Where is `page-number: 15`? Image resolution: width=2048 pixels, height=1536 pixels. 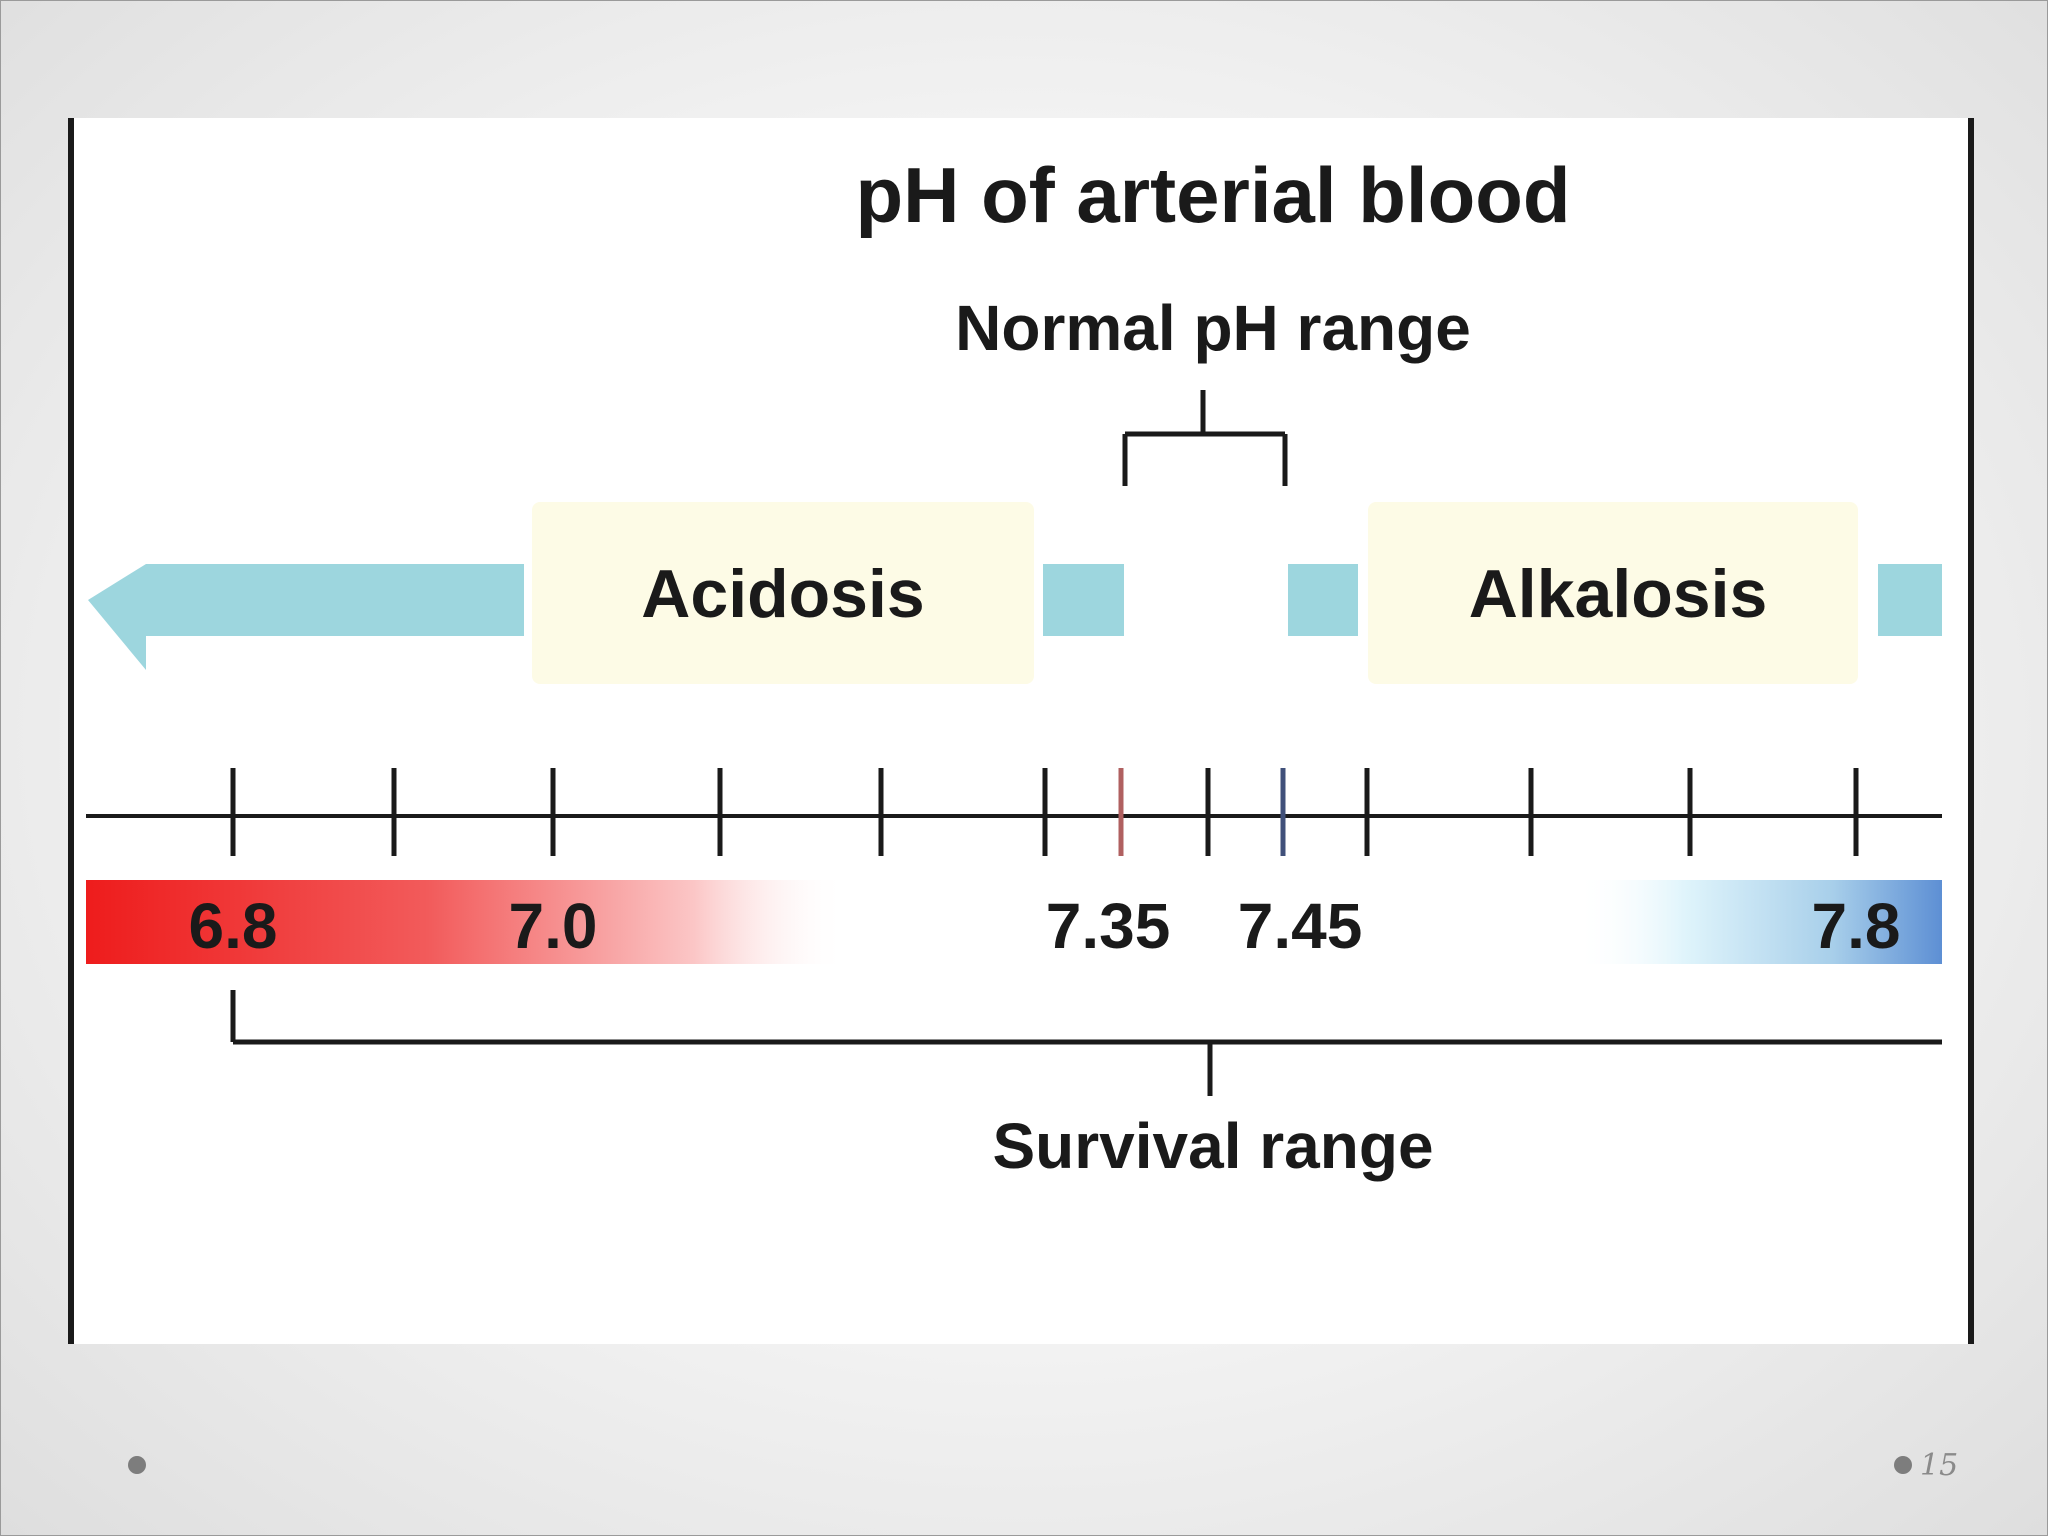
page-number: 15 is located at coordinates (1939, 1465).